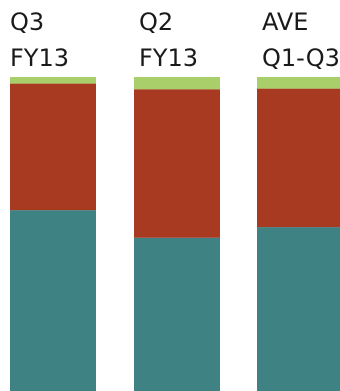  I want to click on category-label-0-0: Q3, so click(27, 22).